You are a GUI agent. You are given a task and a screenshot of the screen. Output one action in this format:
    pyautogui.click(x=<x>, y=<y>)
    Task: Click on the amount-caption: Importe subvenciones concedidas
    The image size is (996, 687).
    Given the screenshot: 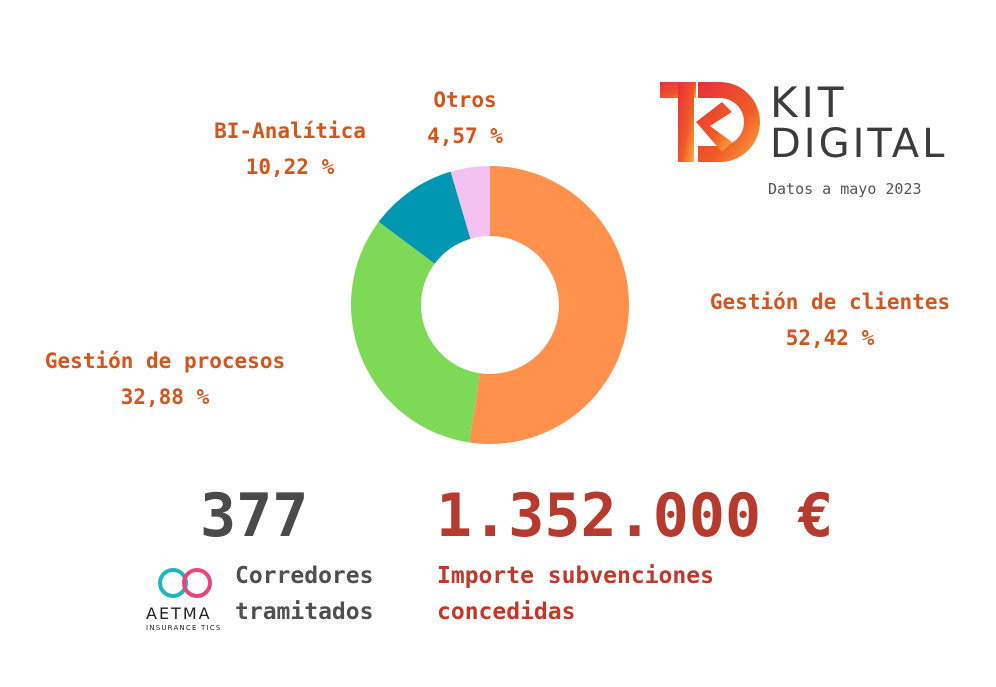 What is the action you would take?
    pyautogui.click(x=575, y=594)
    